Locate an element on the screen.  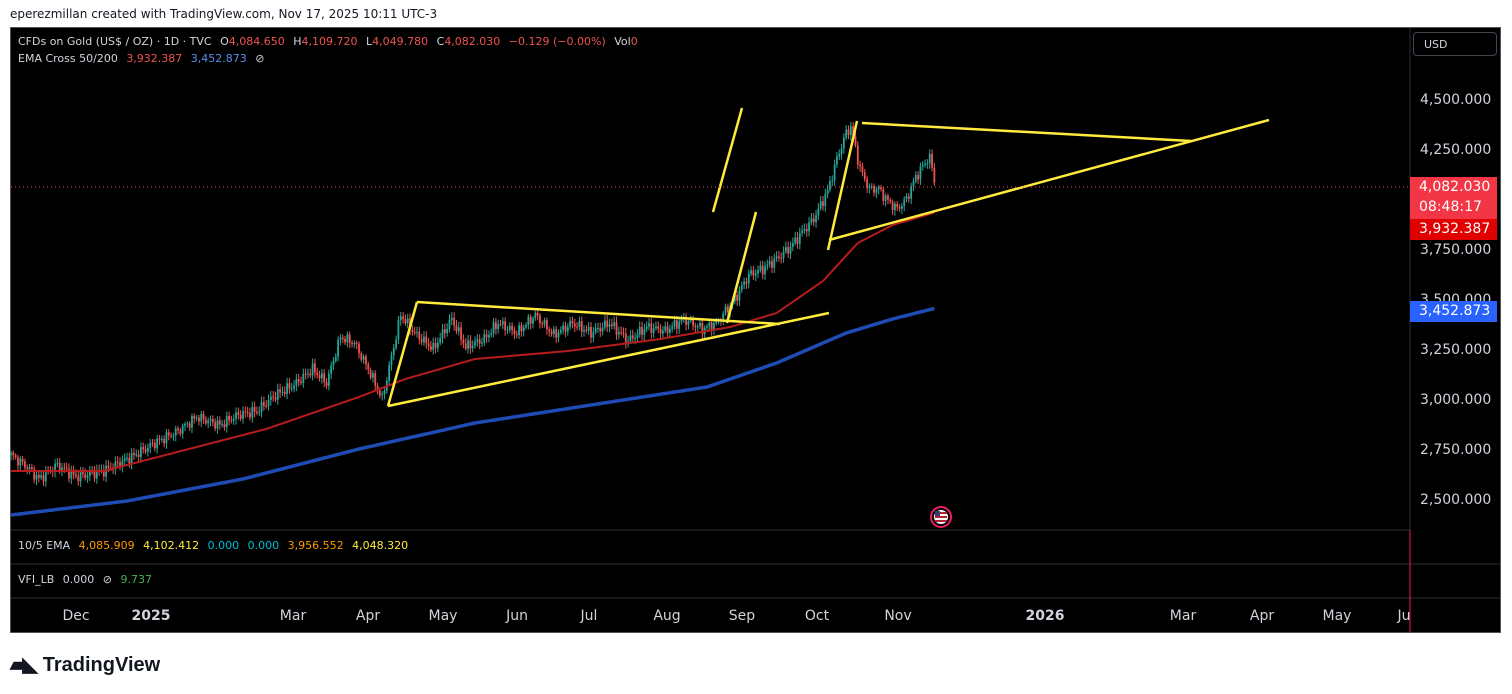
symbol-name: CFDs on Gold (US$ / OZ) · 1D · TVC is located at coordinates (115, 41).